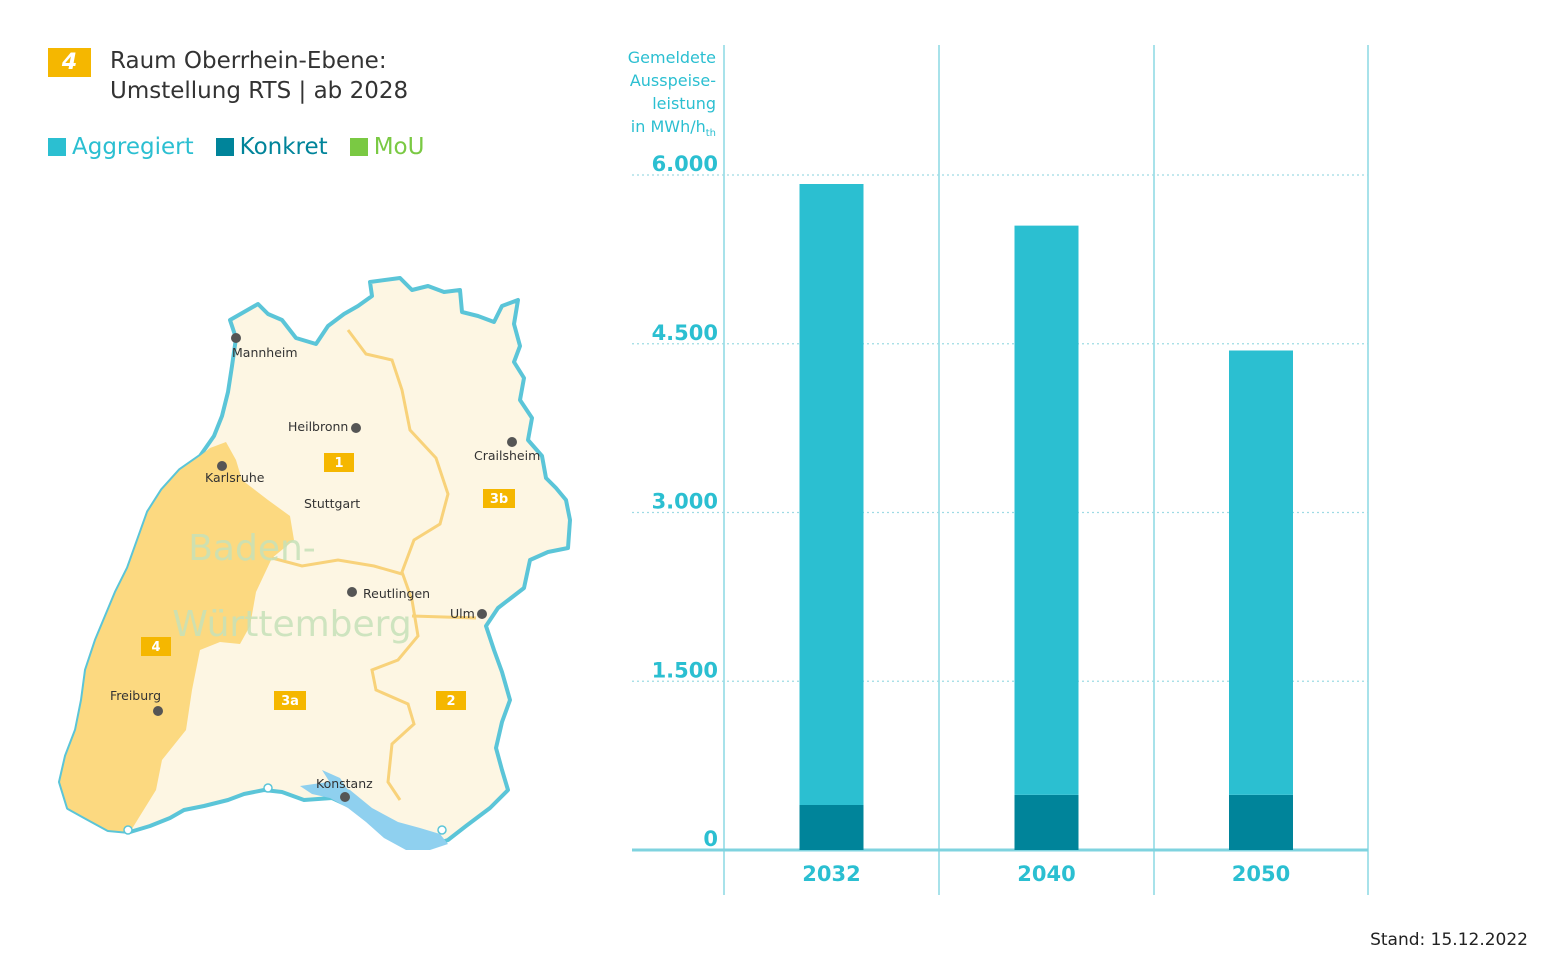 The image size is (1550, 965). I want to click on city-label-ulm: Ulm, so click(462, 613).